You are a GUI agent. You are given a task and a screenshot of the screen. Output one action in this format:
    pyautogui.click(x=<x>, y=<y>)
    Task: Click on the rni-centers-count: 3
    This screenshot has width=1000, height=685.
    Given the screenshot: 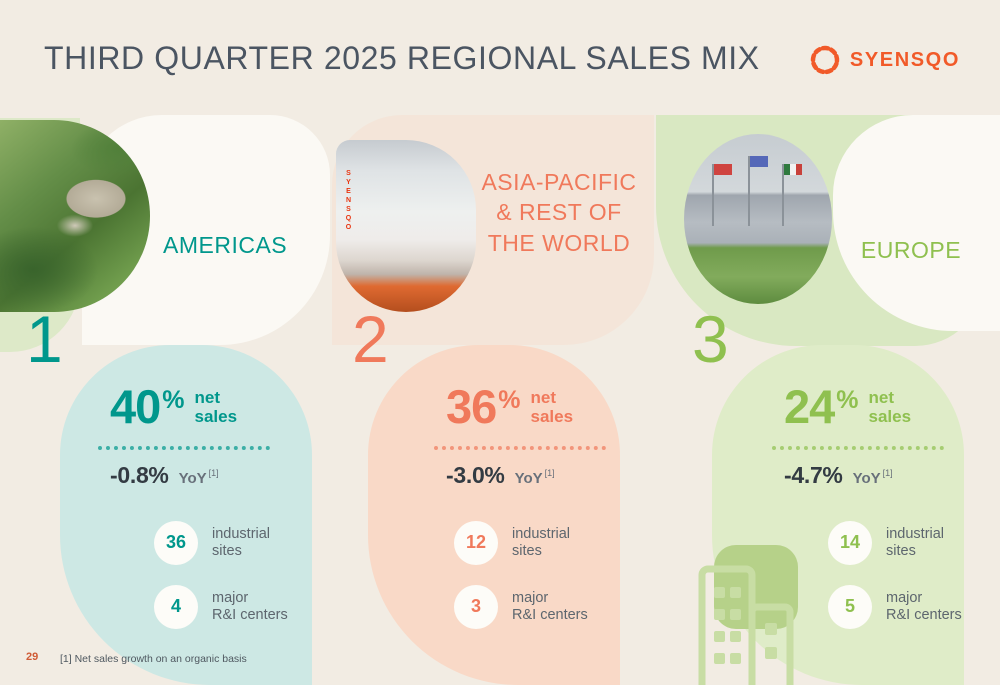 What is the action you would take?
    pyautogui.click(x=476, y=606)
    